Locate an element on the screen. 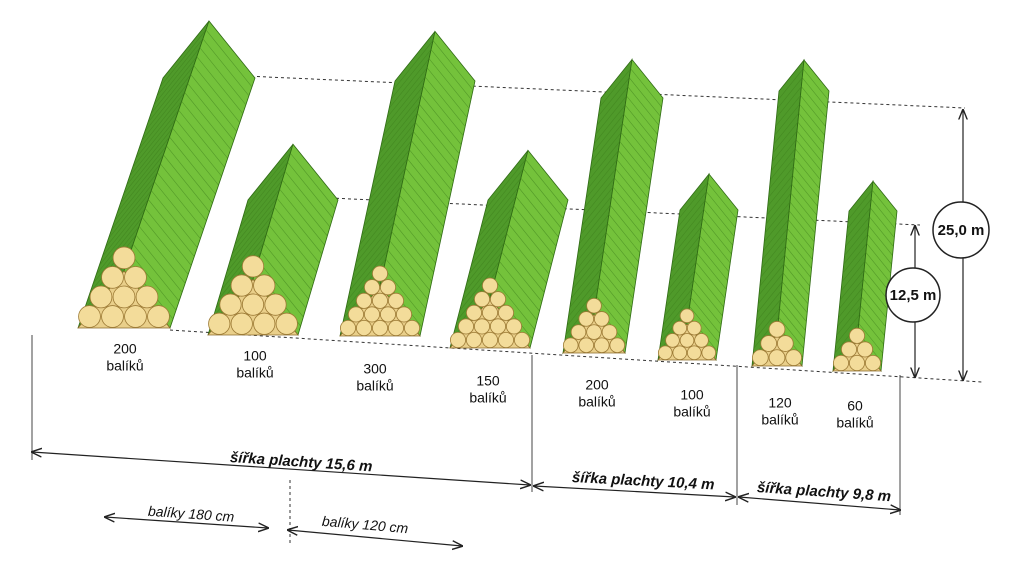 The height and width of the screenshot is (576, 1015). height-badge is located at coordinates (913, 295).